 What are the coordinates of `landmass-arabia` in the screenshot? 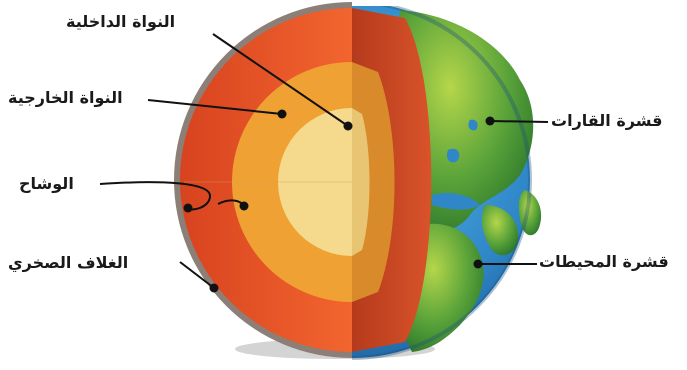 It's located at (500, 230).